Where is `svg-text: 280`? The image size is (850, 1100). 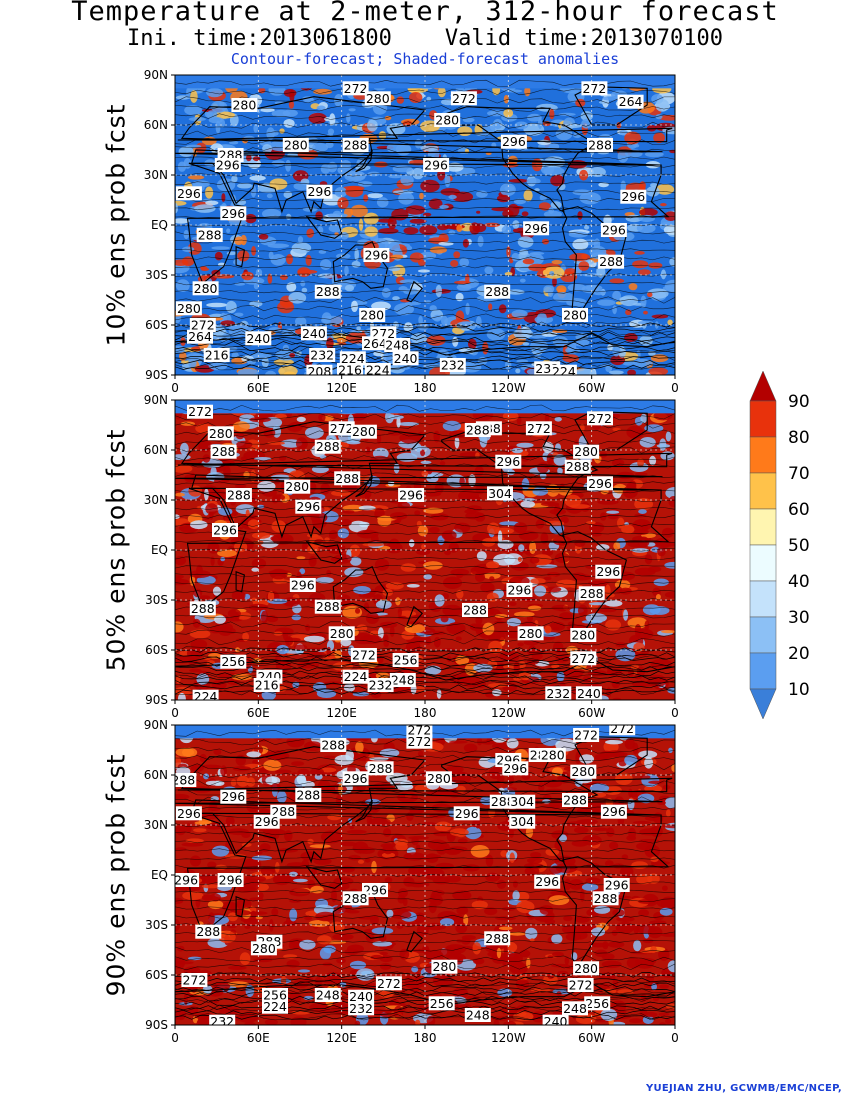 svg-text: 280 is located at coordinates (221, 433).